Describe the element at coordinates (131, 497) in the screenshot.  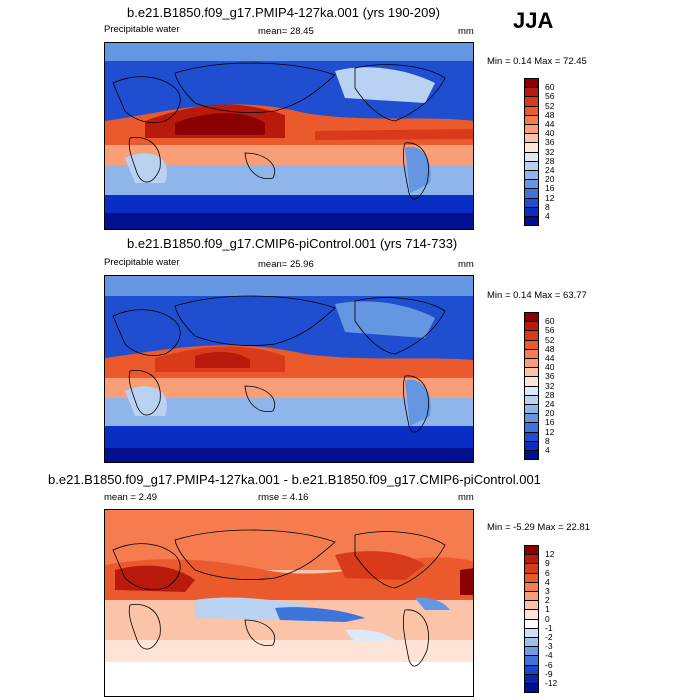
I see `panel-3-mean-label: mean = 2.49` at that location.